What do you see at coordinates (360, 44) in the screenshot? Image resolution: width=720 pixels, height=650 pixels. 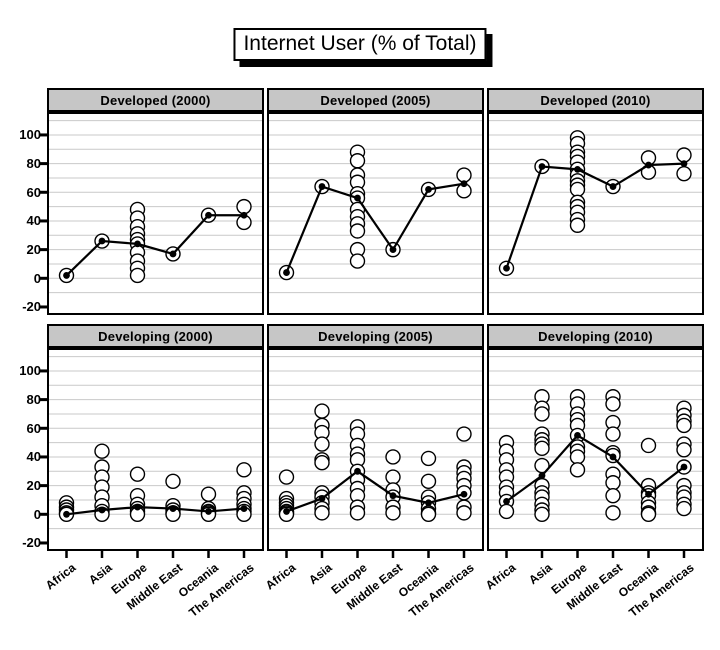 I see `chart-title: Internet User (% of Total)` at bounding box center [360, 44].